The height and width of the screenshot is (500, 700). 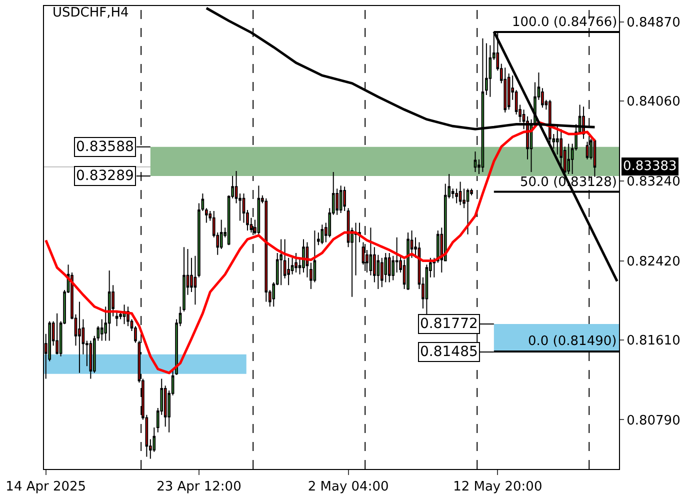 What do you see at coordinates (199, 487) in the screenshot?
I see `x-tick-label: 23 Apr 12:00` at bounding box center [199, 487].